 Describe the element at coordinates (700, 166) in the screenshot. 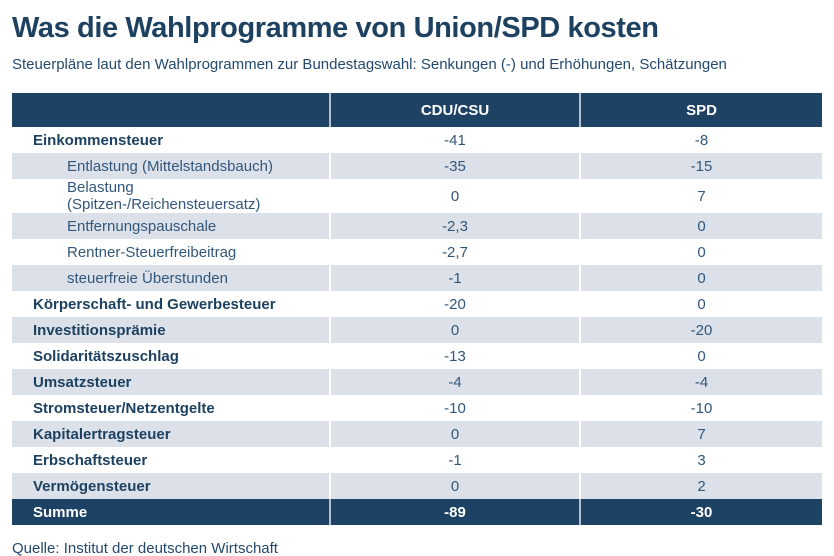

I see `spd-value: -15` at that location.